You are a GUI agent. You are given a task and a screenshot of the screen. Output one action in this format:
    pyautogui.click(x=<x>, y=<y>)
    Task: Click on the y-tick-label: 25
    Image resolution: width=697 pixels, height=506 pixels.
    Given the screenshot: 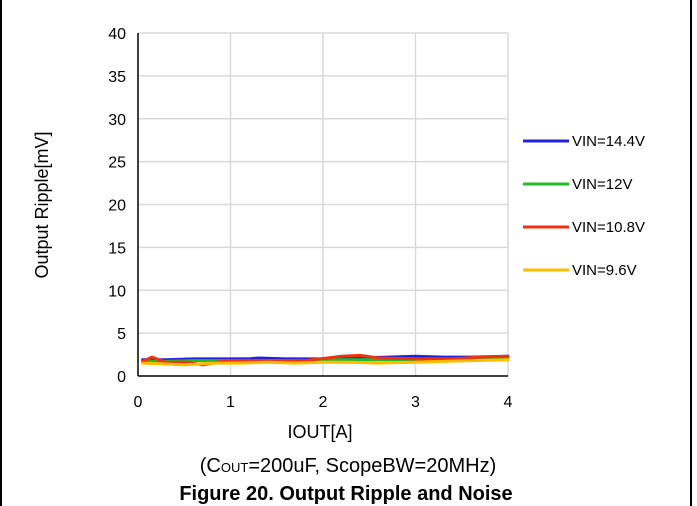 What is the action you would take?
    pyautogui.click(x=117, y=163)
    